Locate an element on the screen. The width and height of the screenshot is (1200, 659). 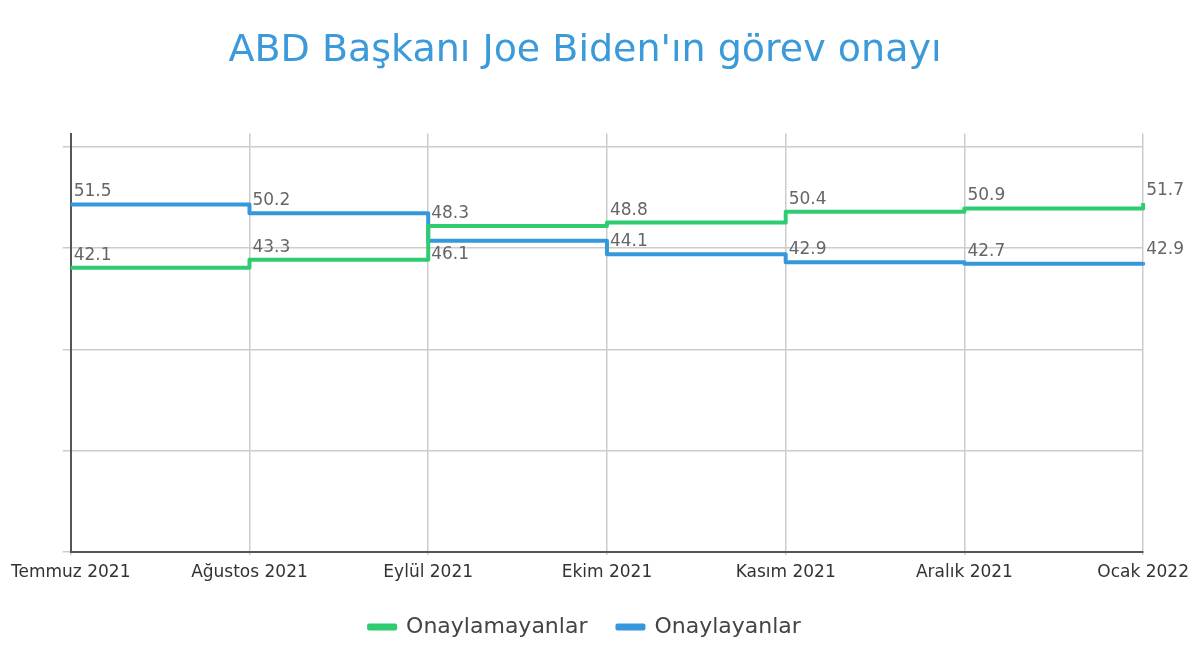
legend-label: Onaylayanlar is located at coordinates (728, 625).